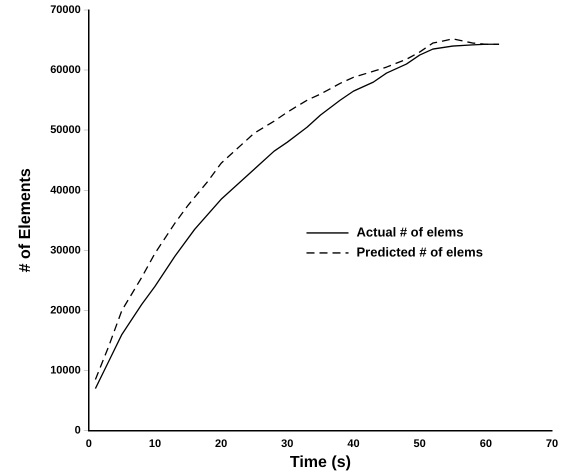 This screenshot has width=564, height=472. Describe the element at coordinates (65, 10) in the screenshot. I see `y-tick-label: 70000` at that location.